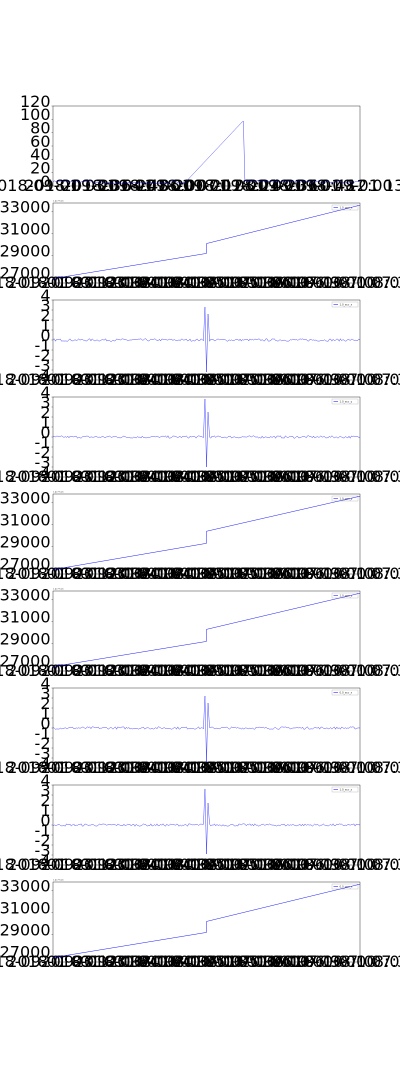 This screenshot has height=1067, width=400. Describe the element at coordinates (40, 141) in the screenshot. I see `y-tick-label: 60` at that location.